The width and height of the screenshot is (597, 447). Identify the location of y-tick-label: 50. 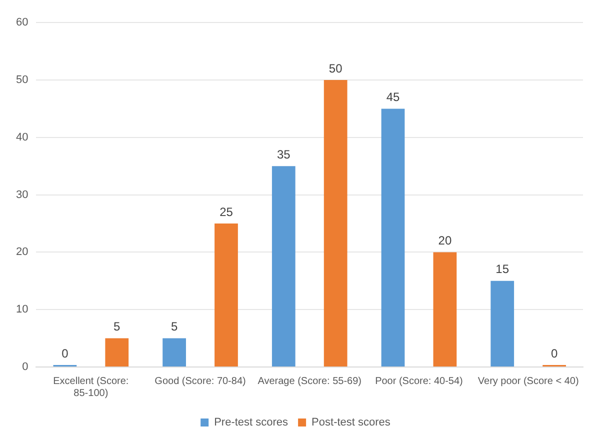
(22, 80).